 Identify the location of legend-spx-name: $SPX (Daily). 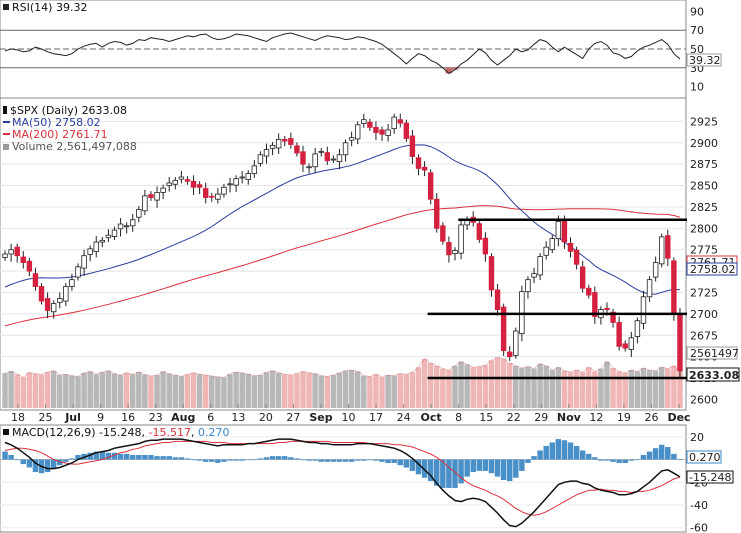
(44, 110).